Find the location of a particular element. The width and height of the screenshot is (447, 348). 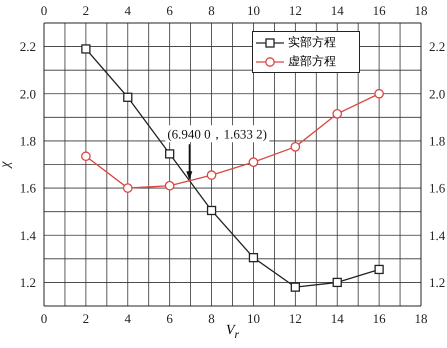

x-tick-label: 4 is located at coordinates (128, 10).